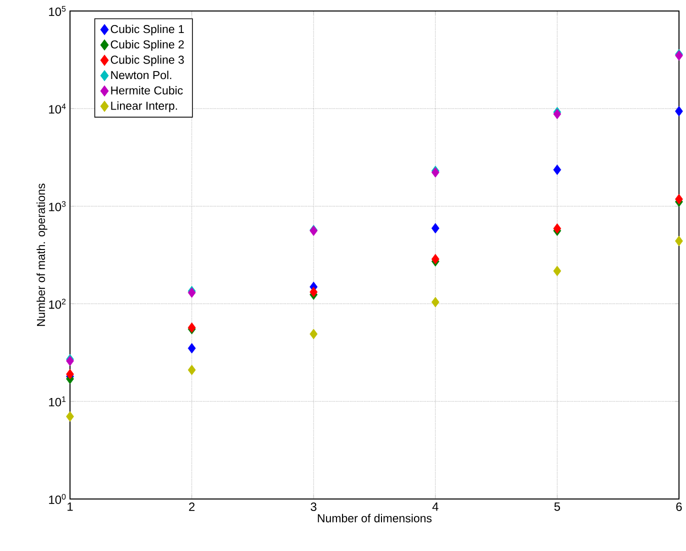 Image resolution: width=686 pixels, height=551 pixels. I want to click on x-tick-label: 3, so click(313, 507).